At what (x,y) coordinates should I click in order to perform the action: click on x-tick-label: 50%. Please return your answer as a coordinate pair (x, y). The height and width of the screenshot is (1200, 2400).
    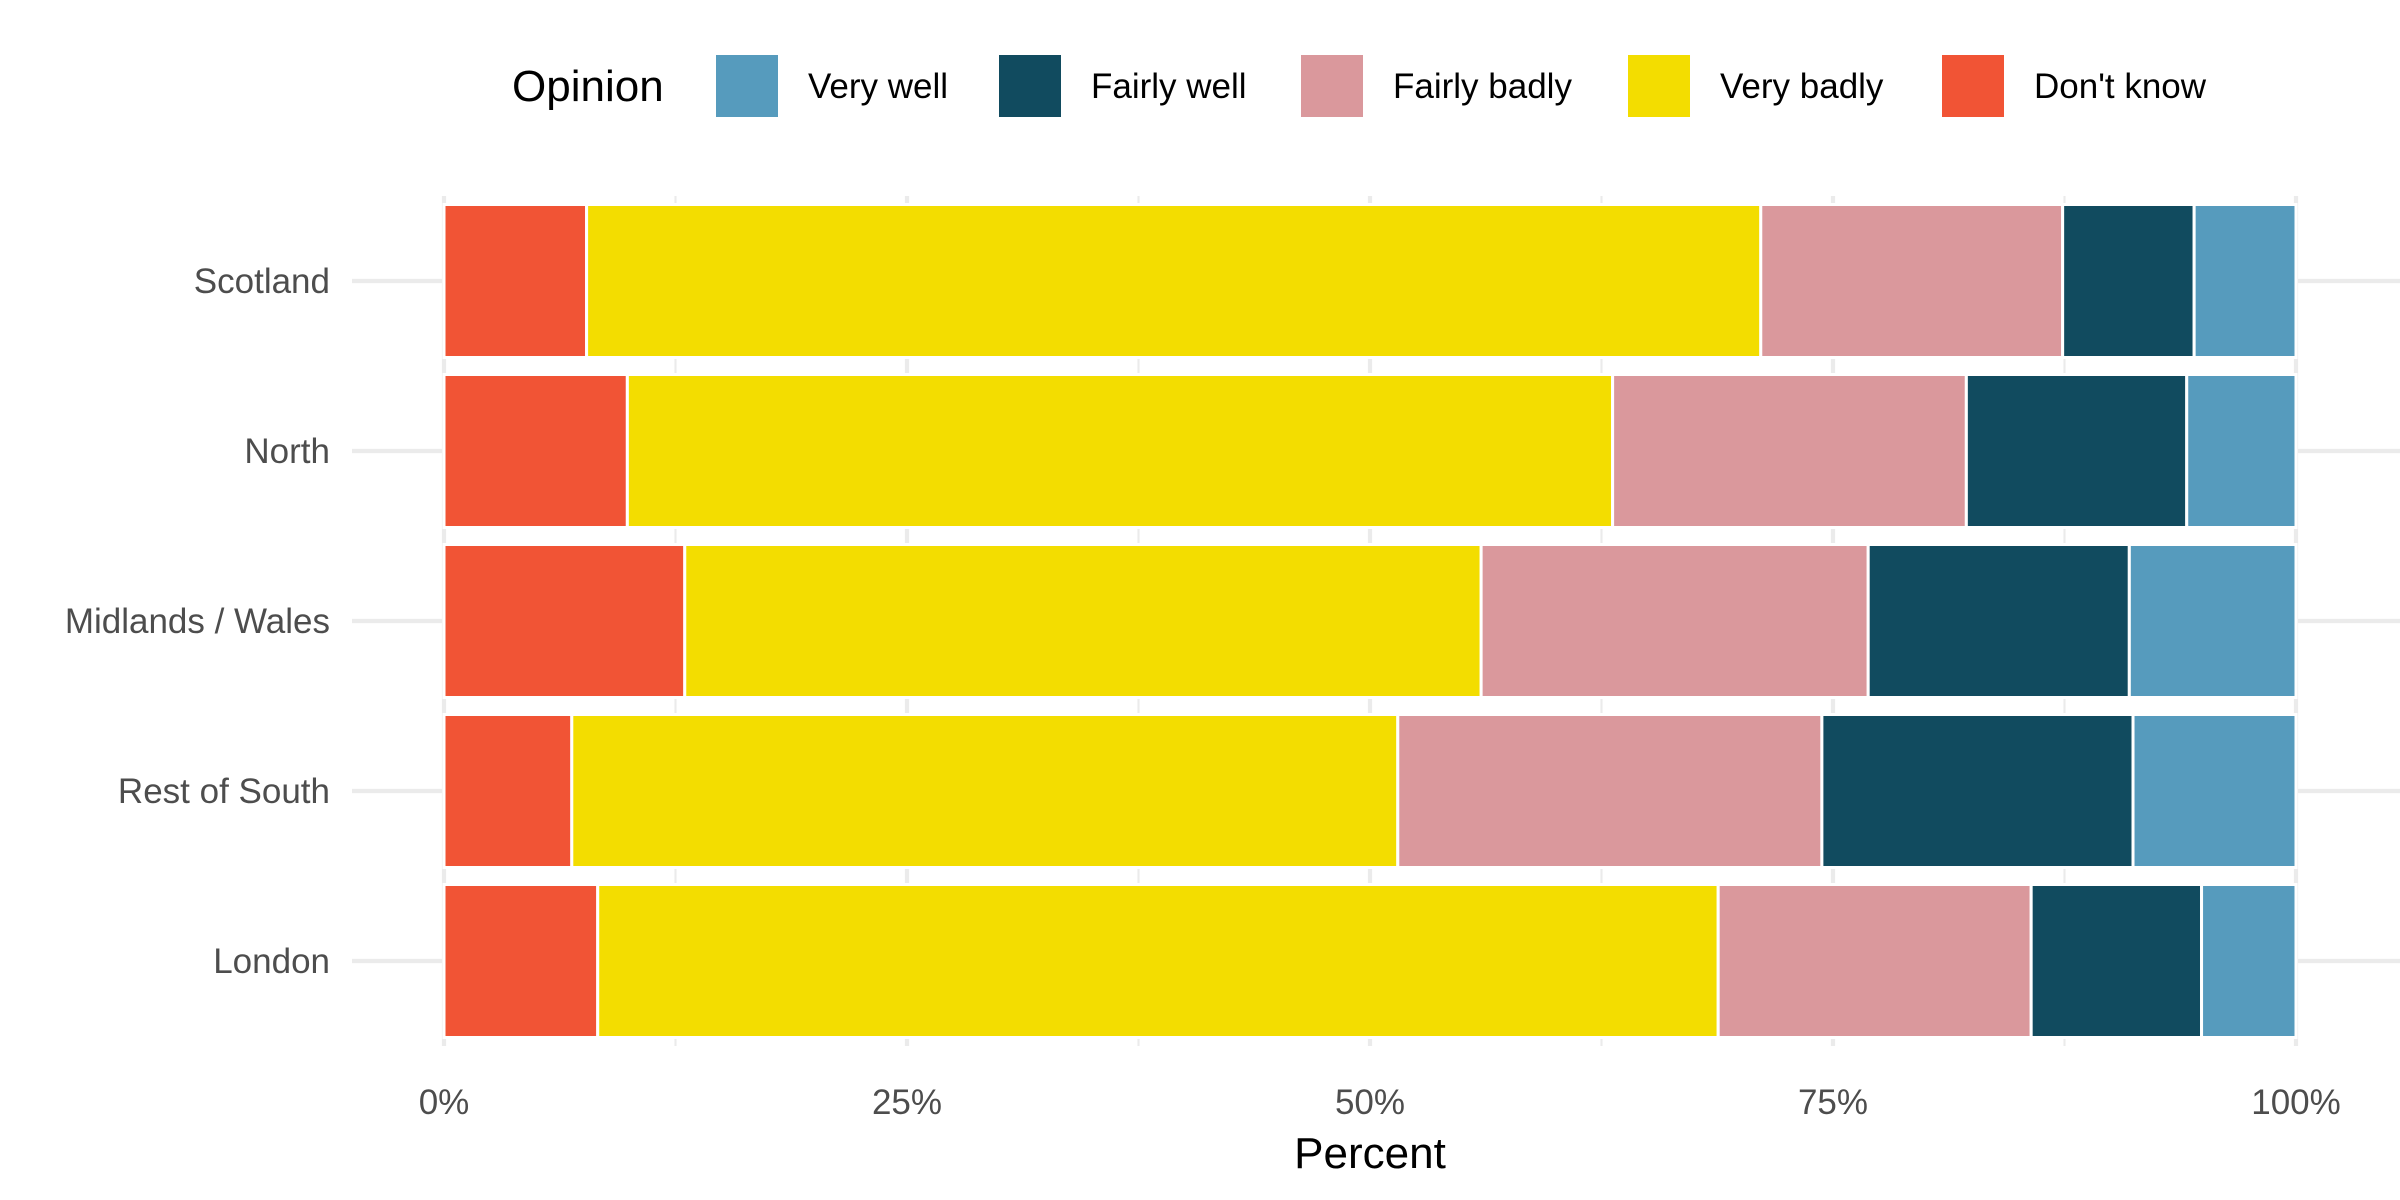
    Looking at the image, I should click on (1370, 1102).